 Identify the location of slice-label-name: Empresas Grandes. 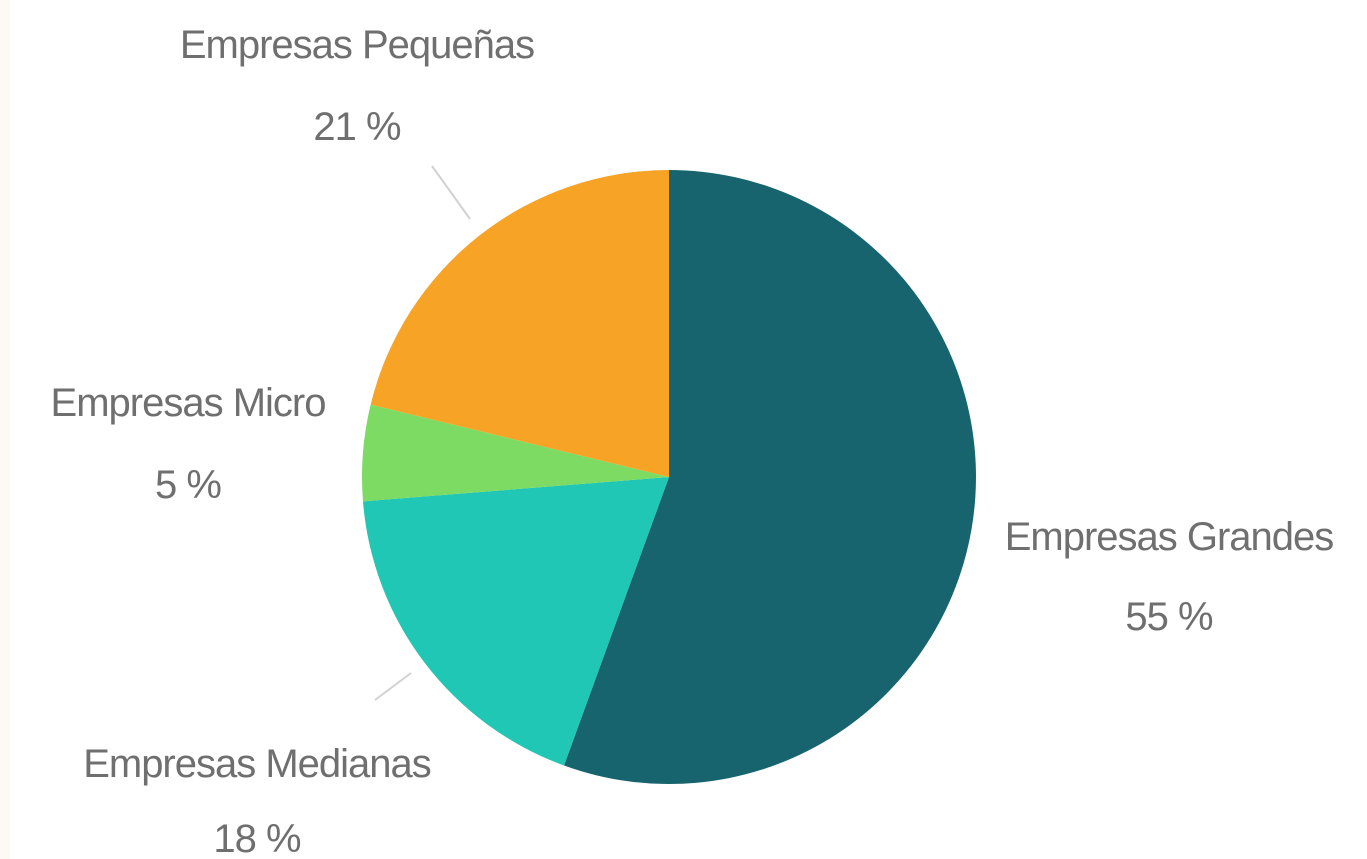
(1169, 537).